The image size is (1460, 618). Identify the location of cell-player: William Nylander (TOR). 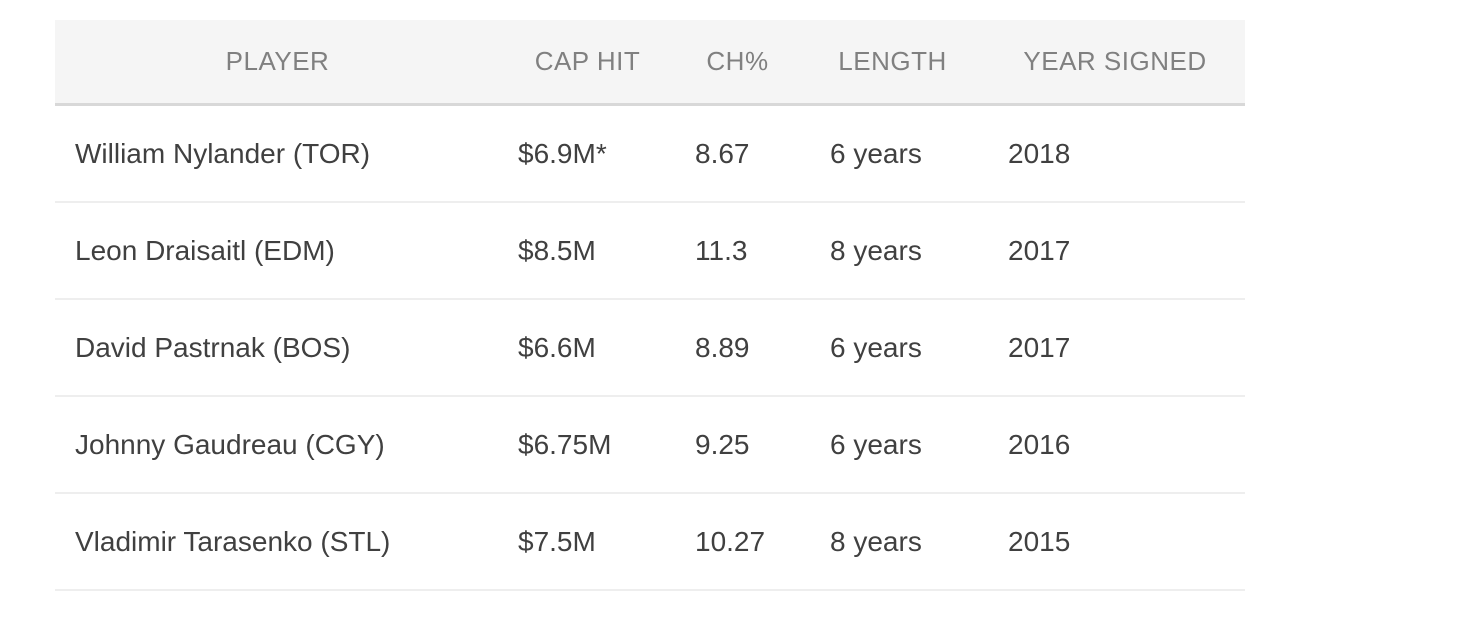
(223, 153).